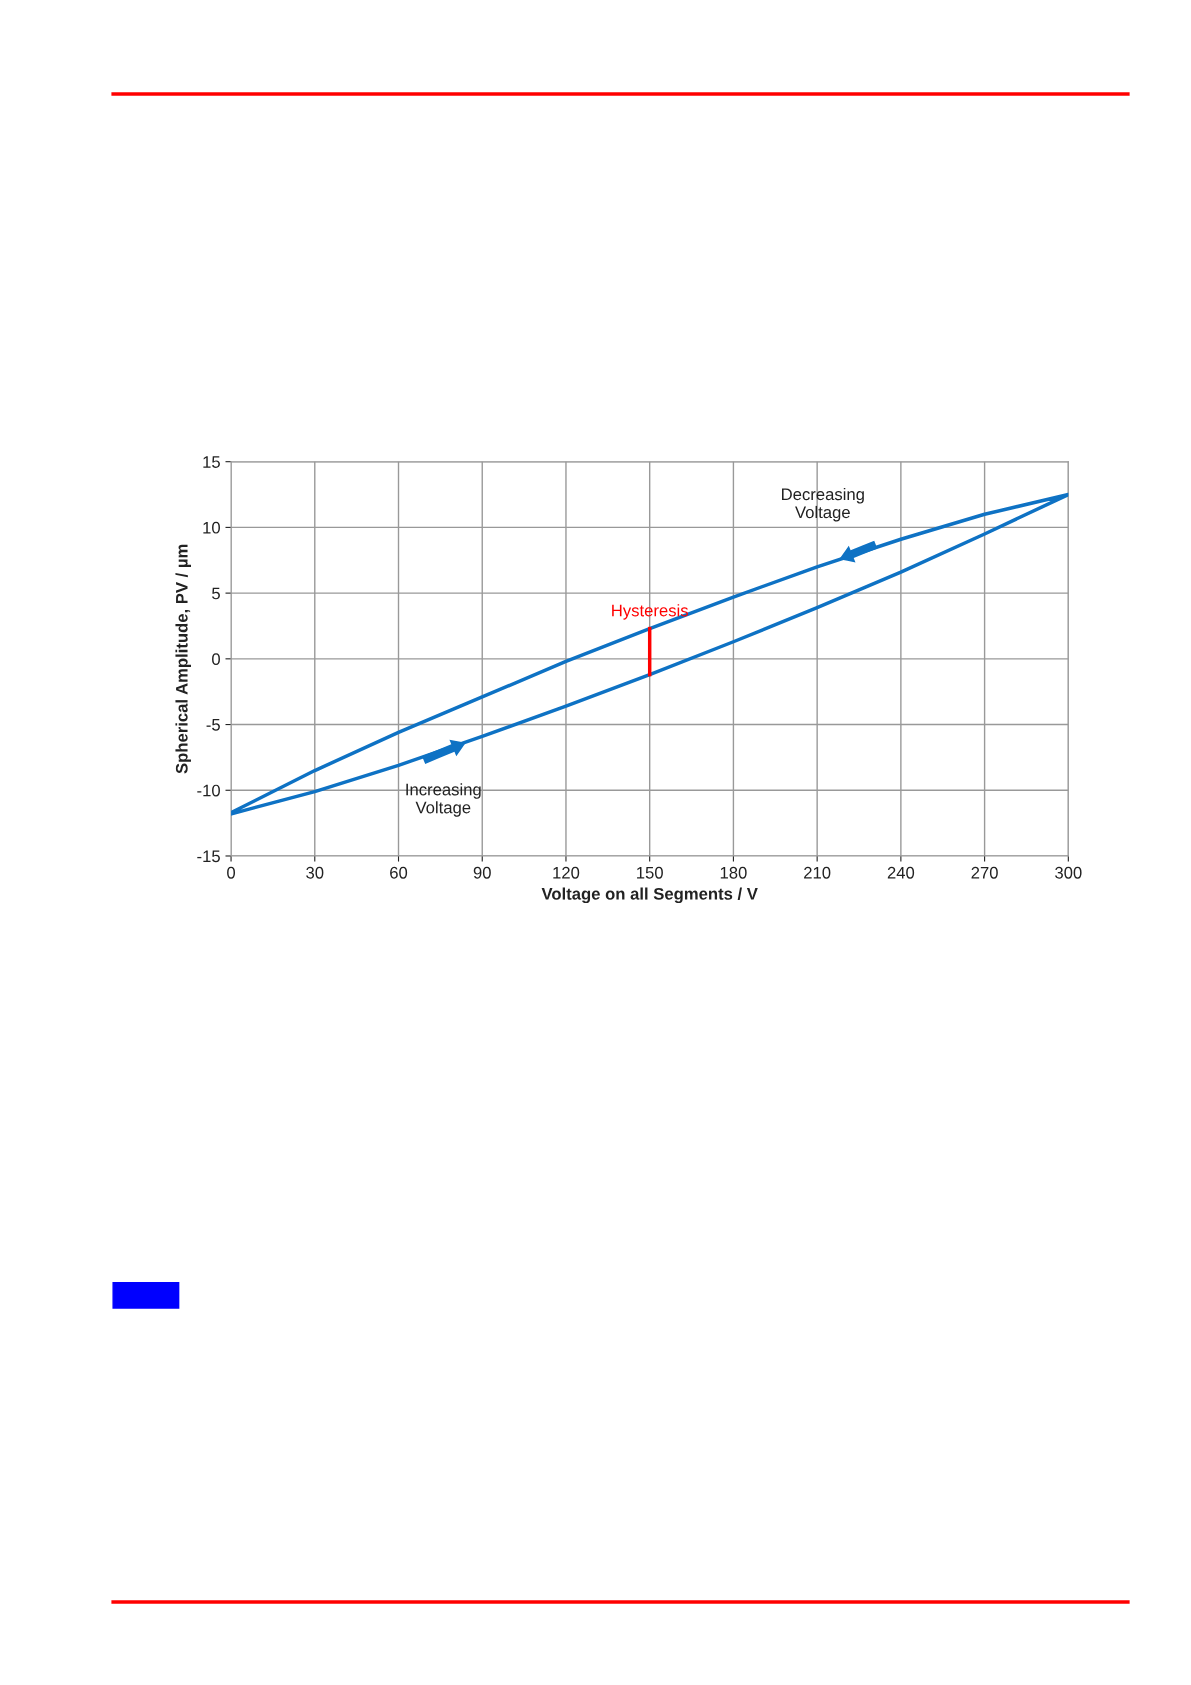 Image resolution: width=1191 pixels, height=1685 pixels. I want to click on y-tick-label: 5, so click(216, 593).